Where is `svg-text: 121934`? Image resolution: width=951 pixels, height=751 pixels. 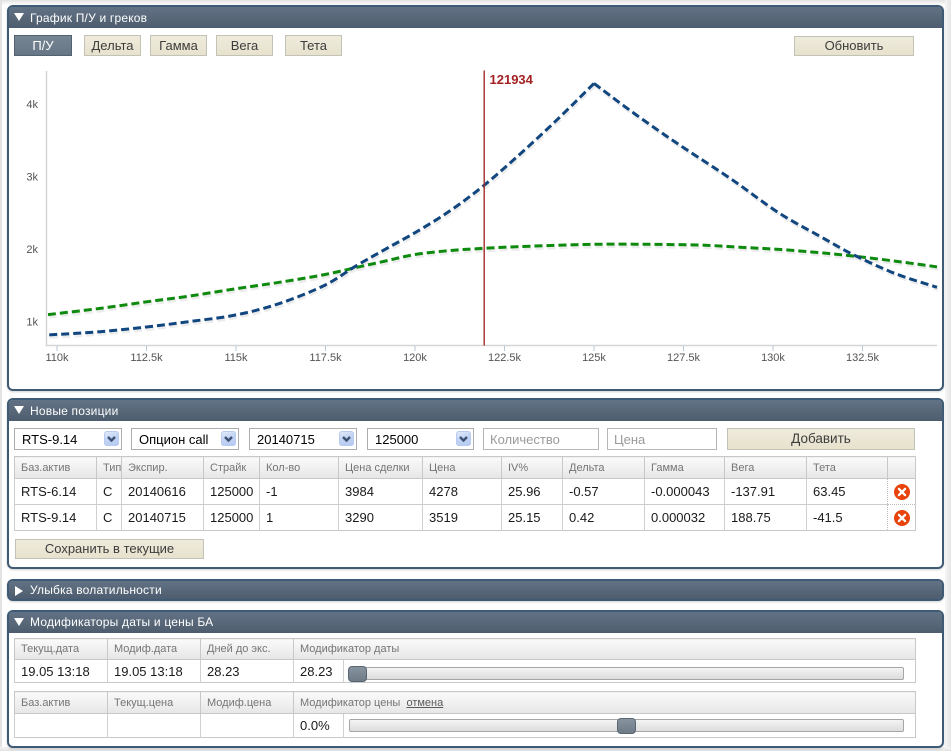 svg-text: 121934 is located at coordinates (512, 79).